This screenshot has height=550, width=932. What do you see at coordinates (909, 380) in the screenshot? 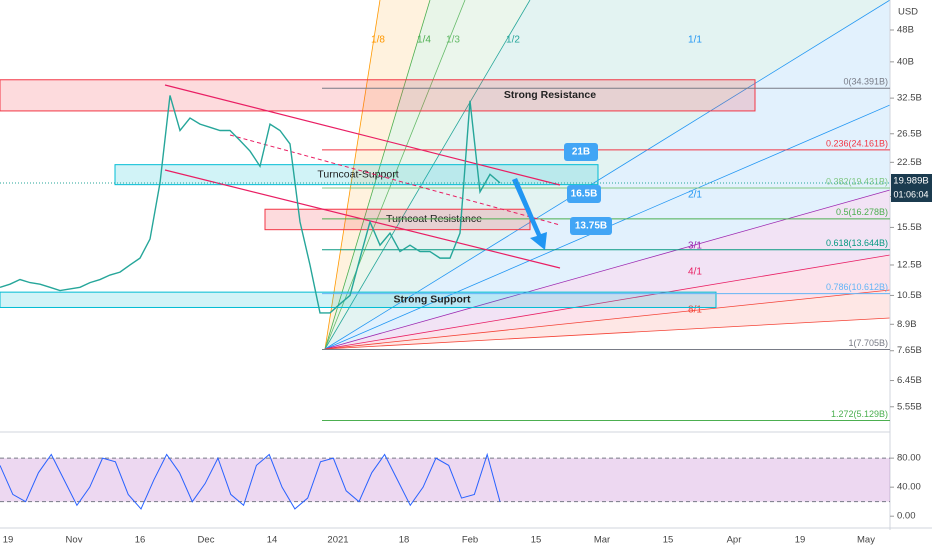
I see `y-tick-label: 6.45B` at bounding box center [909, 380].